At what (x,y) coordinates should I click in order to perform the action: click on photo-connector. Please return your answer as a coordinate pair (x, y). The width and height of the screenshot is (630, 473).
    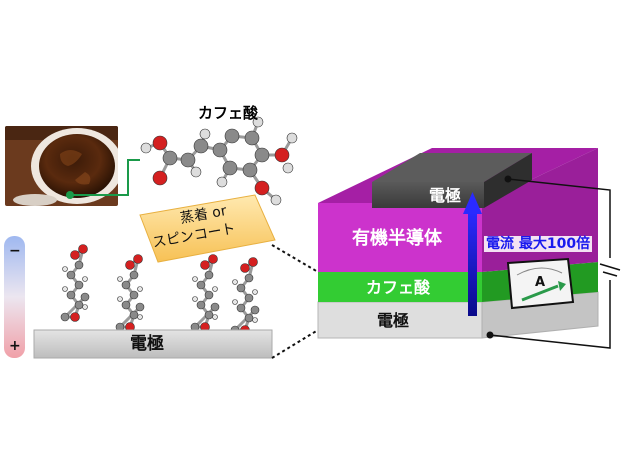
    Looking at the image, I should click on (105, 177).